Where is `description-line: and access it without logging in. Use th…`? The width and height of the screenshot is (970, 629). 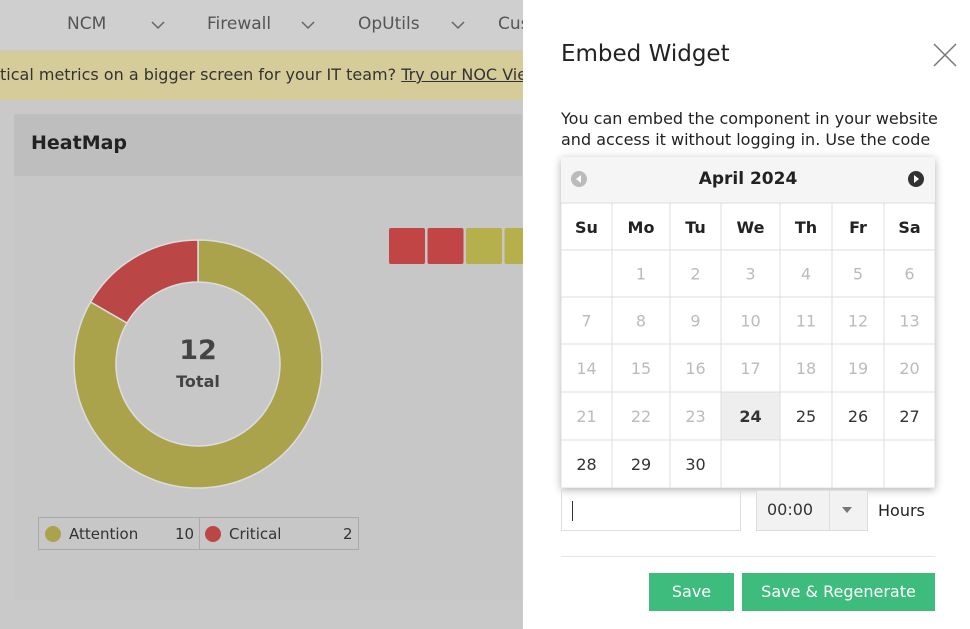
description-line: and access it without logging in. Use th… is located at coordinates (746, 139).